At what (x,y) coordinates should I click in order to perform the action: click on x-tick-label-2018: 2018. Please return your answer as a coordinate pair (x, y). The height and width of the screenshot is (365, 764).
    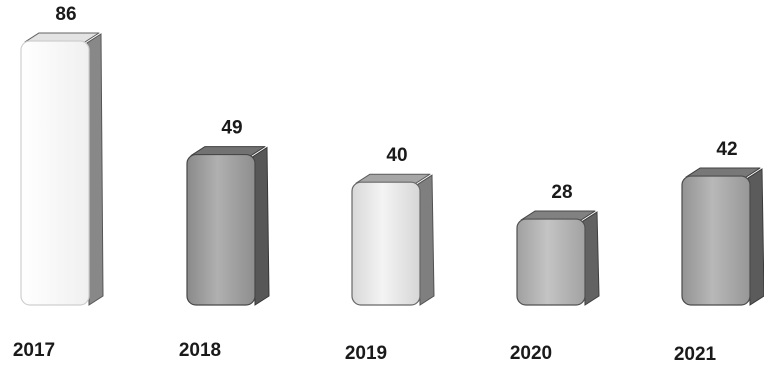
    Looking at the image, I should click on (200, 350).